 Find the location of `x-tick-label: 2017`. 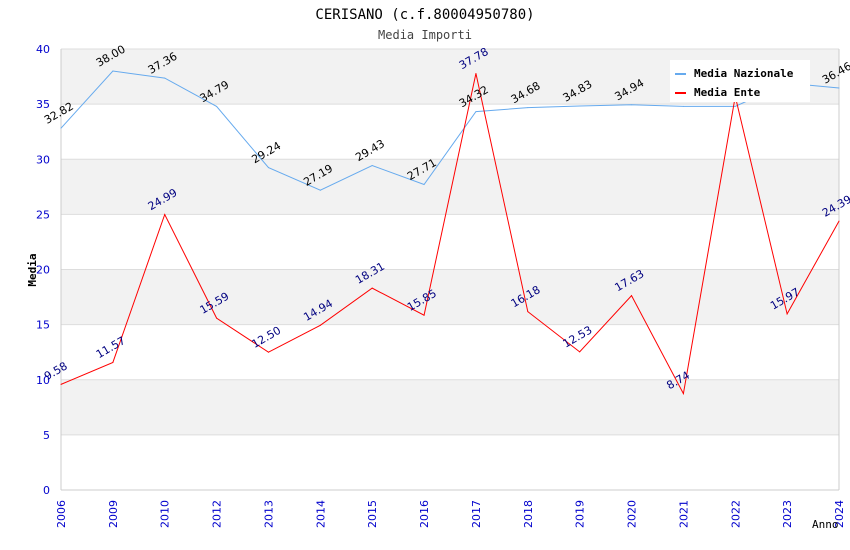

x-tick-label: 2017 is located at coordinates (476, 514).